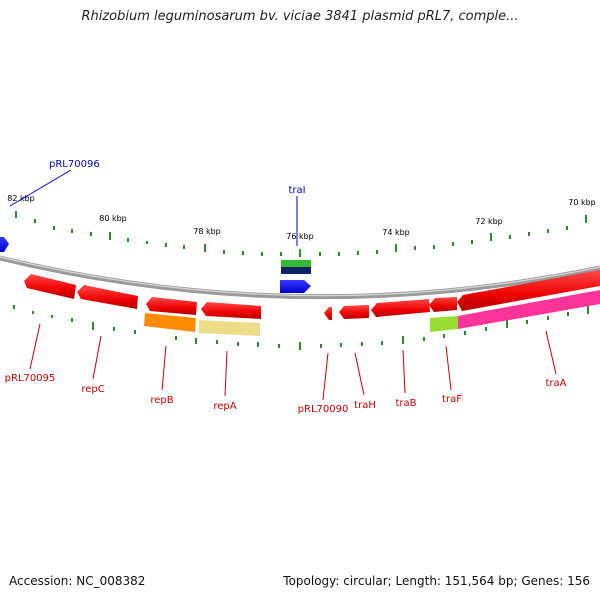 This screenshot has height=600, width=600. What do you see at coordinates (301, 327) in the screenshot?
I see `gc-ticks-inner` at bounding box center [301, 327].